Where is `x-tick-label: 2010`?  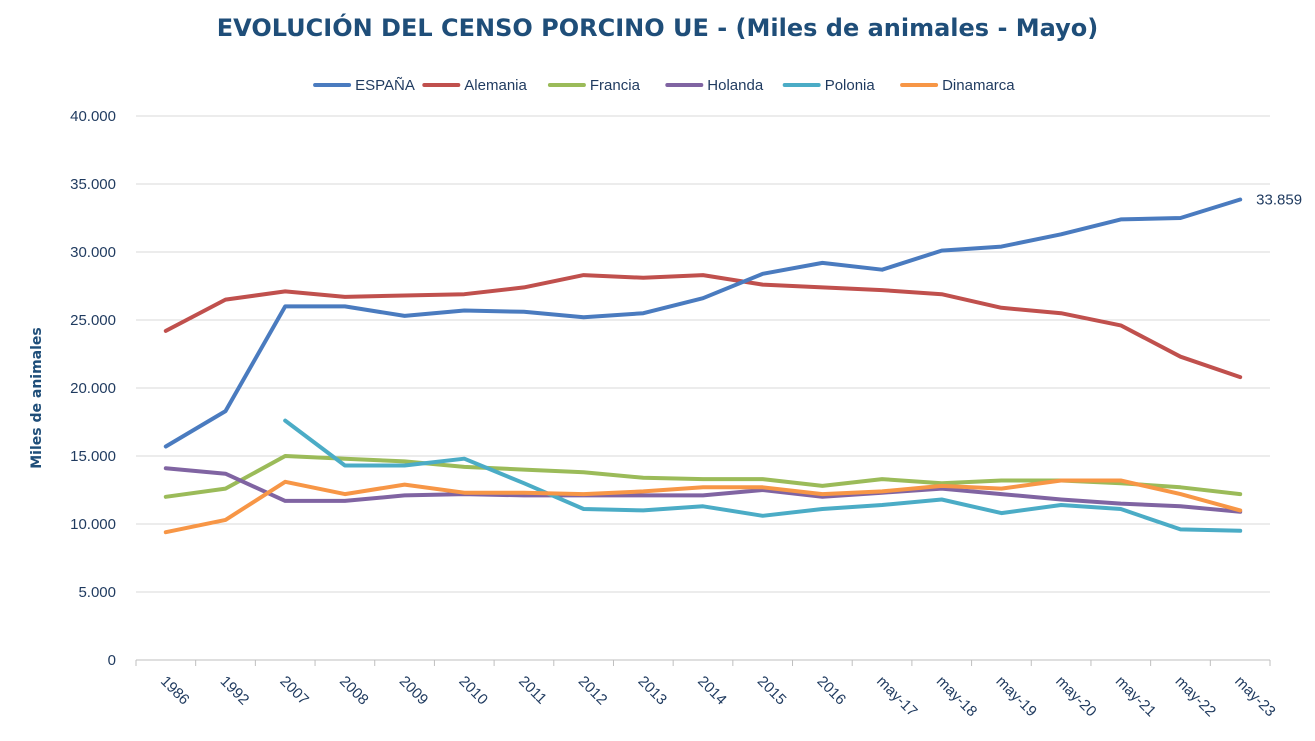 x-tick-label: 2010 is located at coordinates (473, 691).